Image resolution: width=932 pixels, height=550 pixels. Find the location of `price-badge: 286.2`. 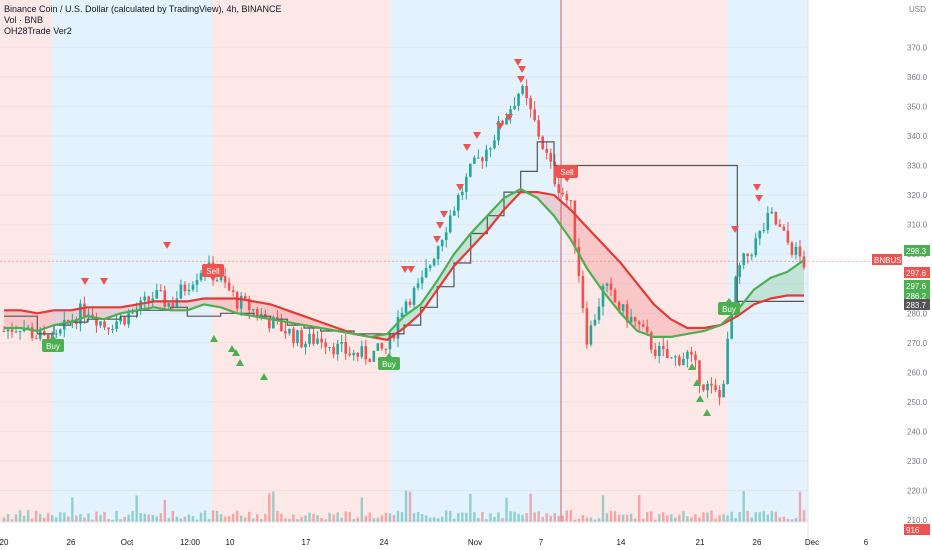

price-badge: 286.2 is located at coordinates (917, 295).